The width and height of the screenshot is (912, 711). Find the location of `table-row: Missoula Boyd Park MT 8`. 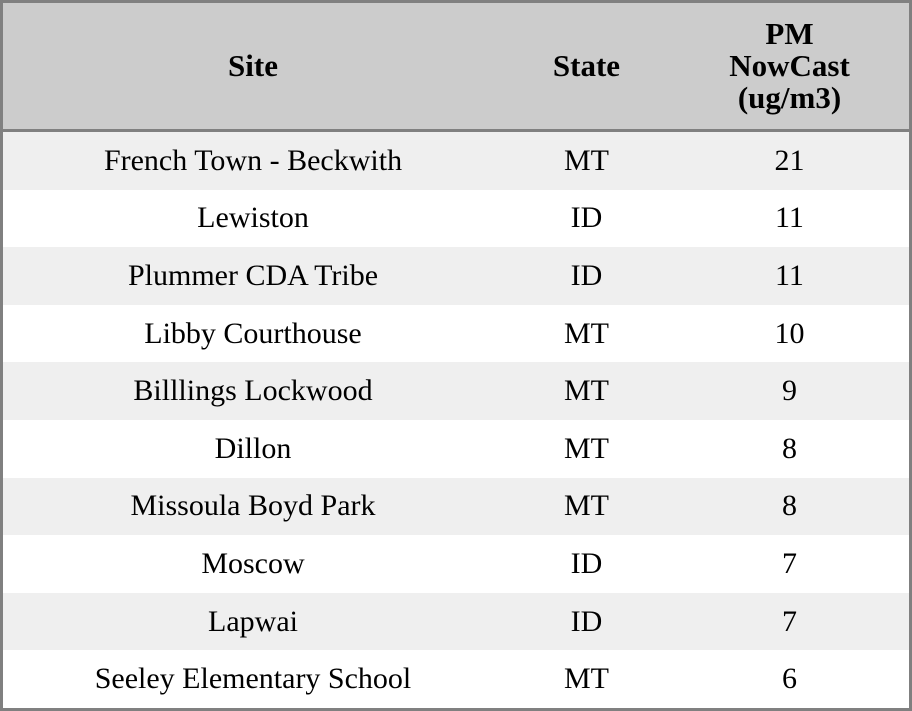

table-row: Missoula Boyd Park MT 8 is located at coordinates (456, 506).